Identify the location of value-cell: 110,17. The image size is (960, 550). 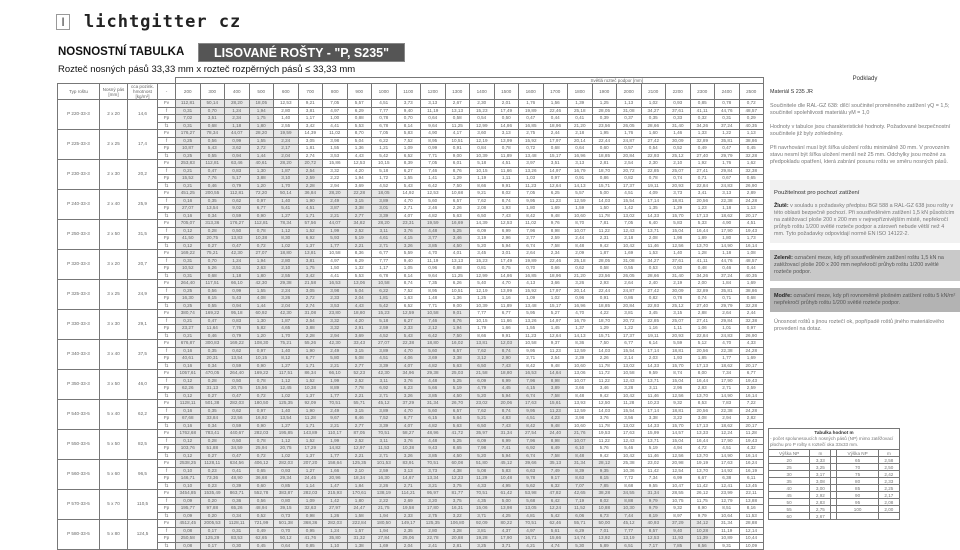
(335, 433).